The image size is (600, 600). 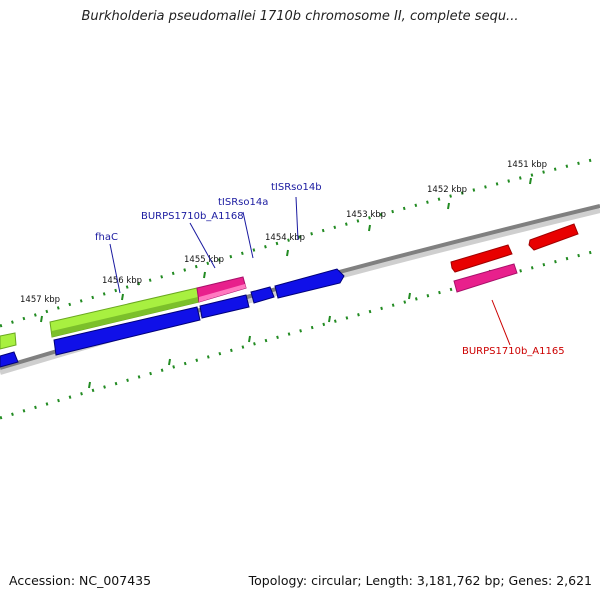 What do you see at coordinates (447, 190) in the screenshot?
I see `tick-label-1452: 1452 kbp` at bounding box center [447, 190].